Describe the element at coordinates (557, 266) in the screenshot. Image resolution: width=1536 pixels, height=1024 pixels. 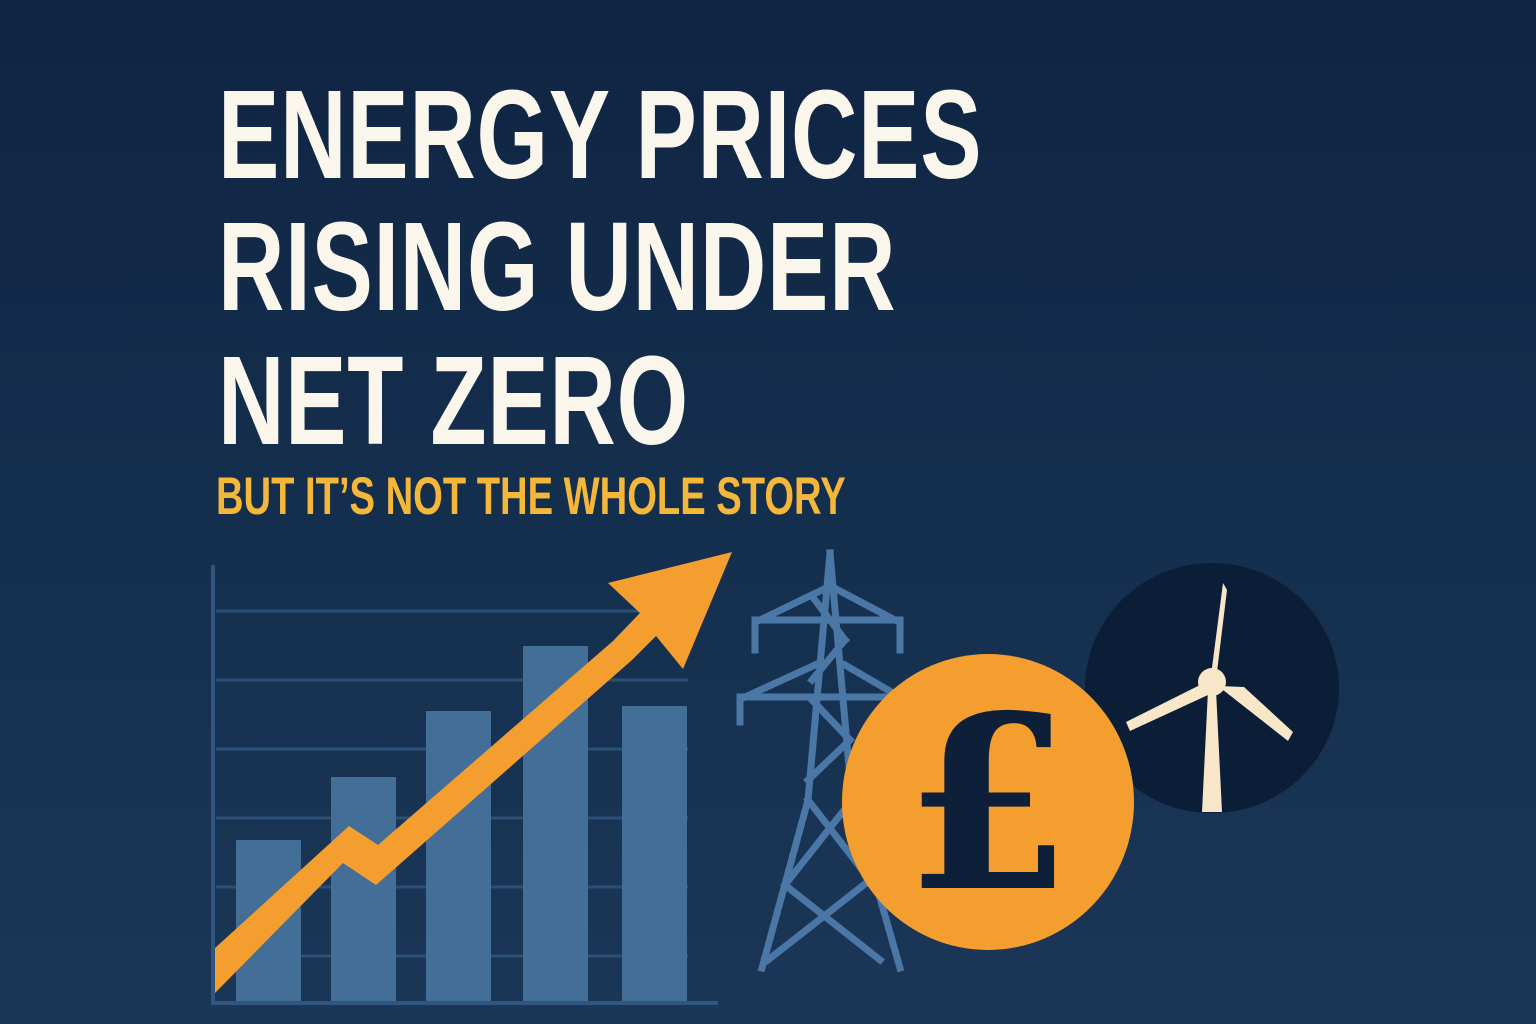
I see `headline-line-2: RISING UNDER` at that location.